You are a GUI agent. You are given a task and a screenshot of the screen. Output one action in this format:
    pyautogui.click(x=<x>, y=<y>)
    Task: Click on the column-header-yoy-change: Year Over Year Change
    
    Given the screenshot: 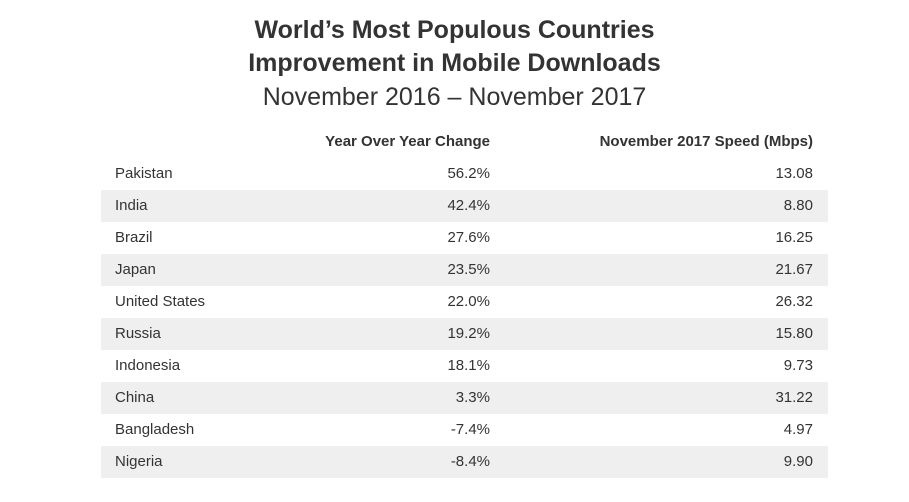 What is the action you would take?
    pyautogui.click(x=407, y=141)
    